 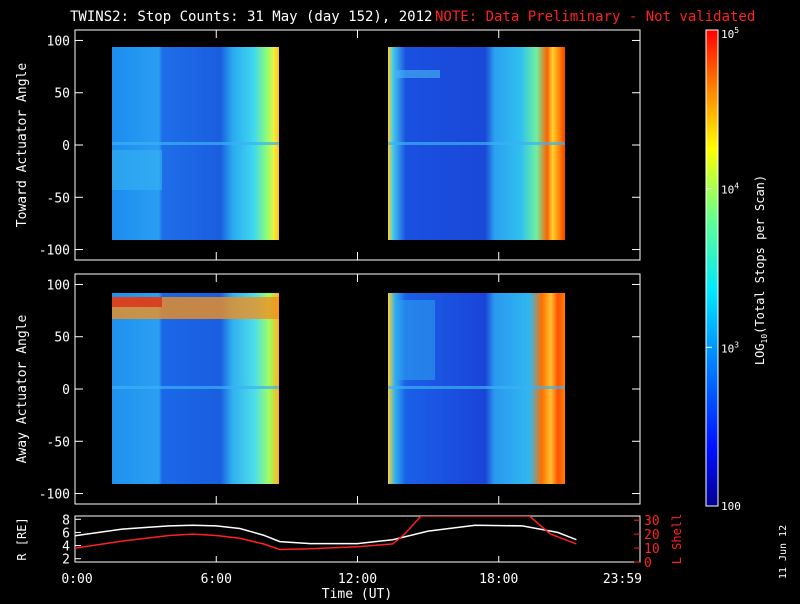 What do you see at coordinates (652, 521) in the screenshot?
I see `y-tick-label-right: 30` at bounding box center [652, 521].